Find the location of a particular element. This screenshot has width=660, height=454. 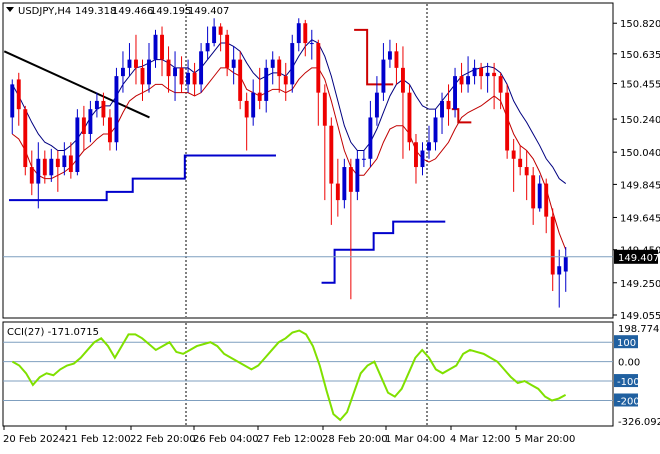

cci-tick-label: 100 is located at coordinates (626, 343).